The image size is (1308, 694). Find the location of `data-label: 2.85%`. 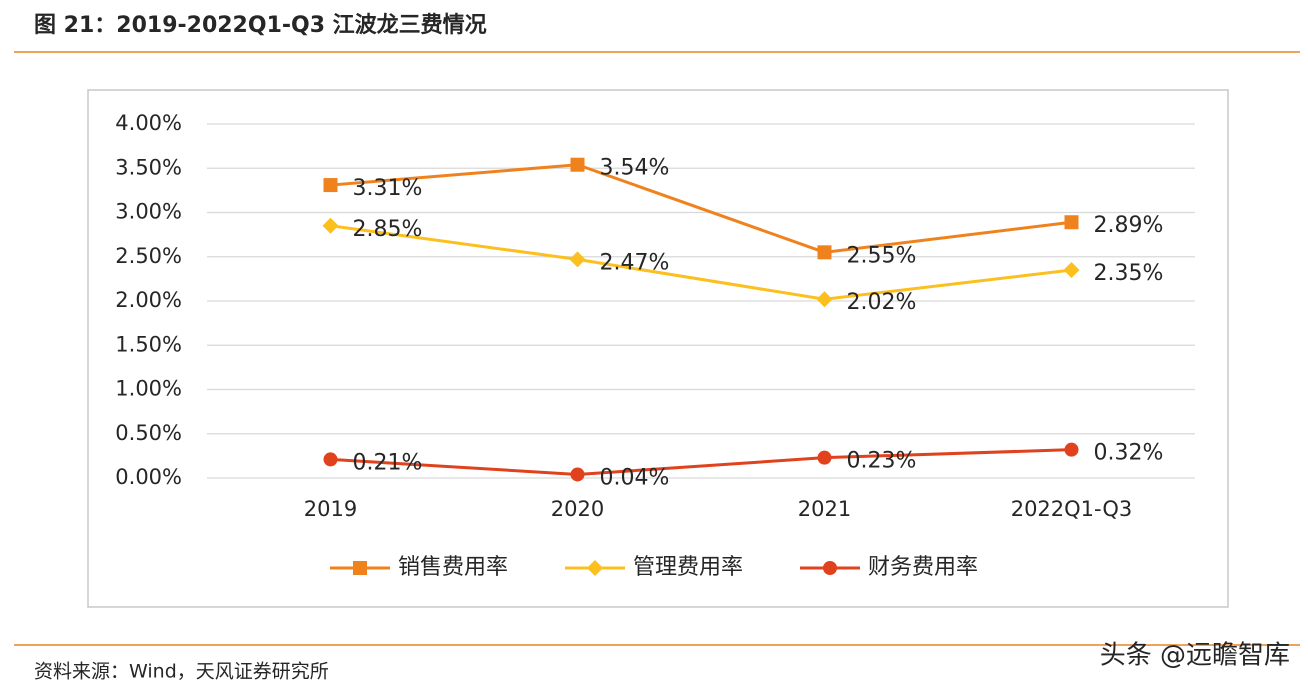

data-label: 2.85% is located at coordinates (388, 229).